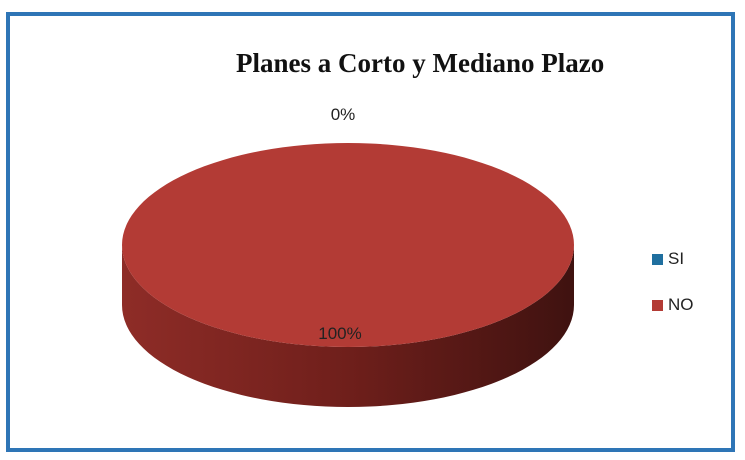 This screenshot has width=745, height=460. What do you see at coordinates (343, 114) in the screenshot?
I see `data-label-si: 0%` at bounding box center [343, 114].